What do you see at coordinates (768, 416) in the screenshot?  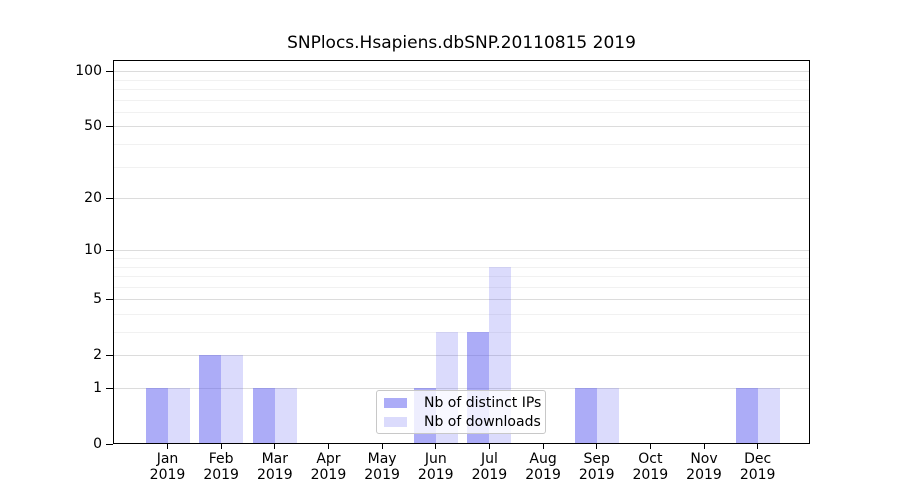 I see `bar-nb-of-downloads-dec` at bounding box center [768, 416].